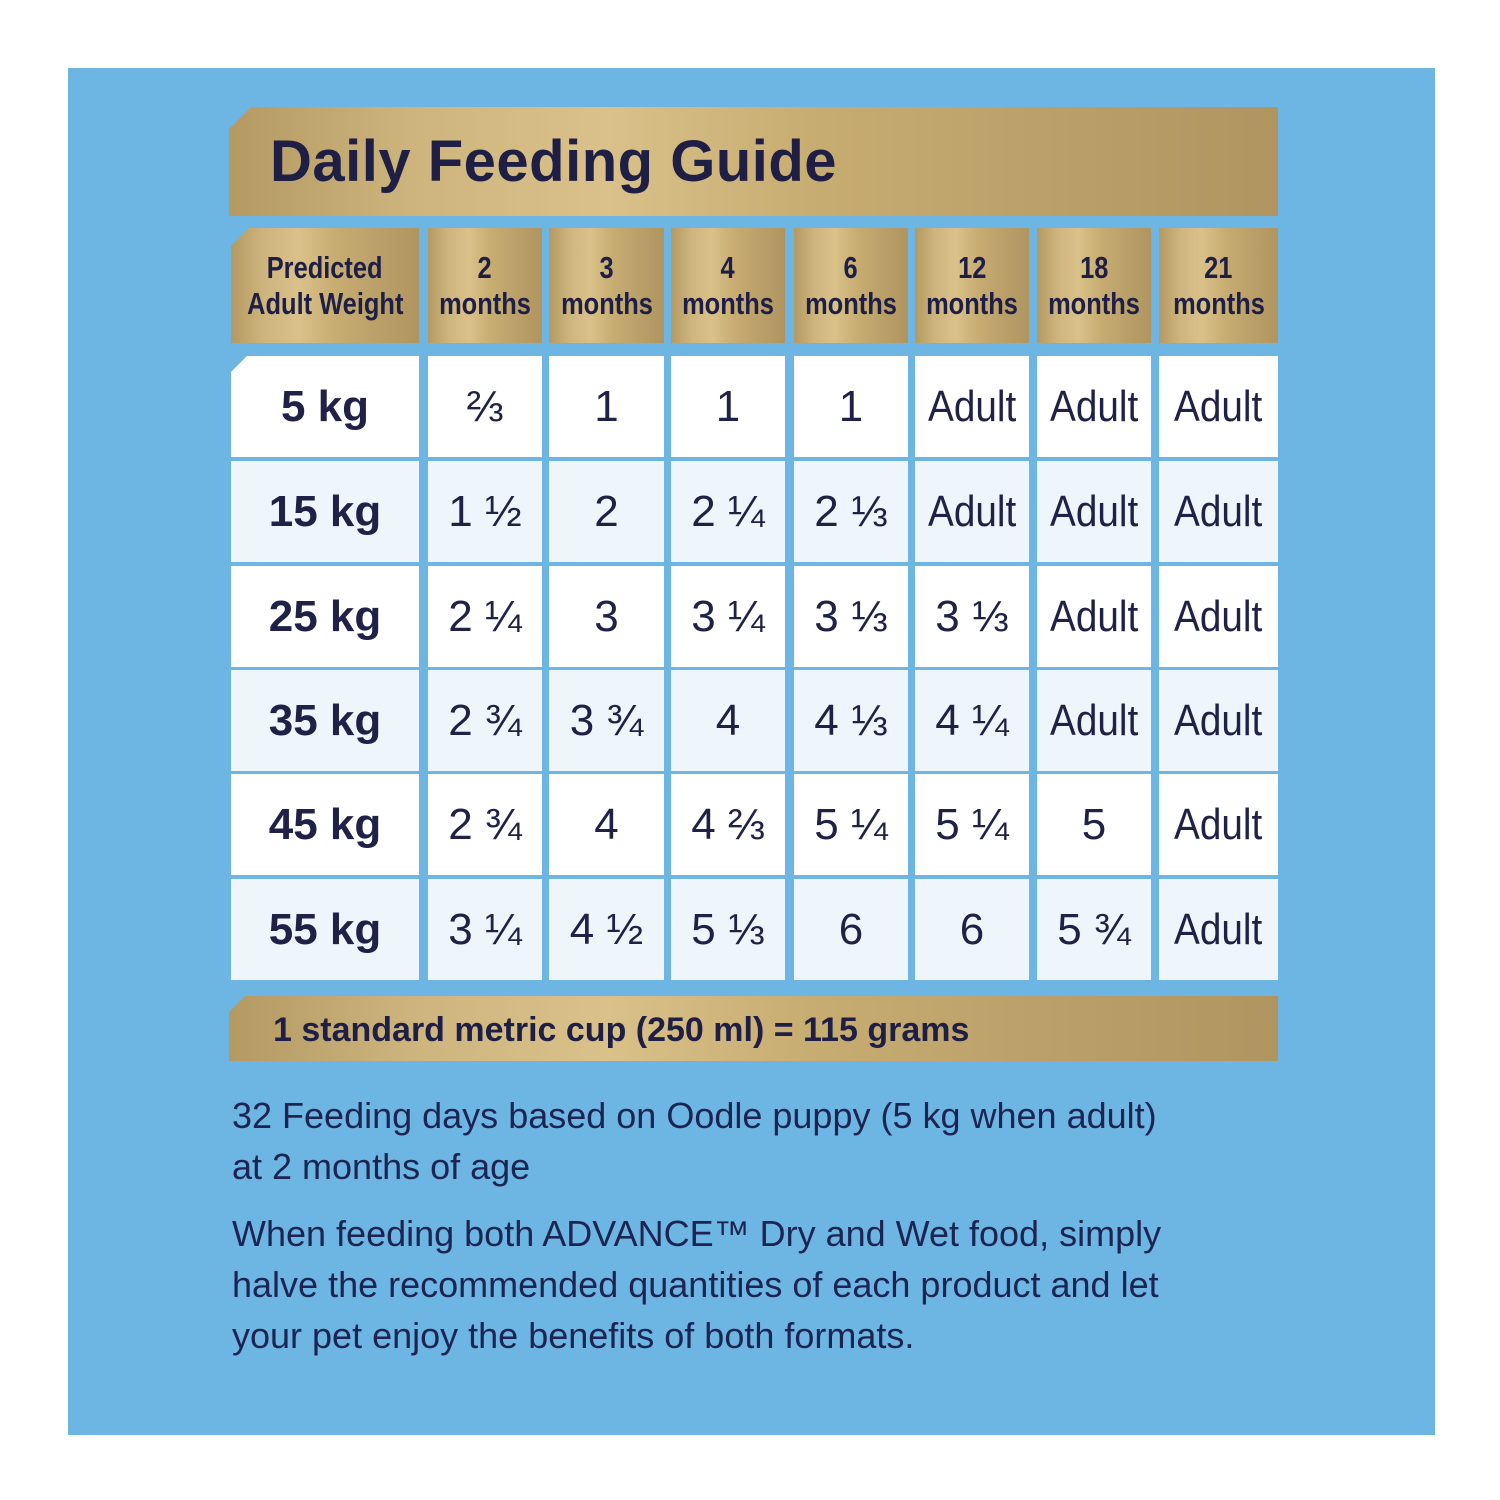 The image size is (1500, 1500). Describe the element at coordinates (728, 267) in the screenshot. I see `column-header-line: 4` at that location.